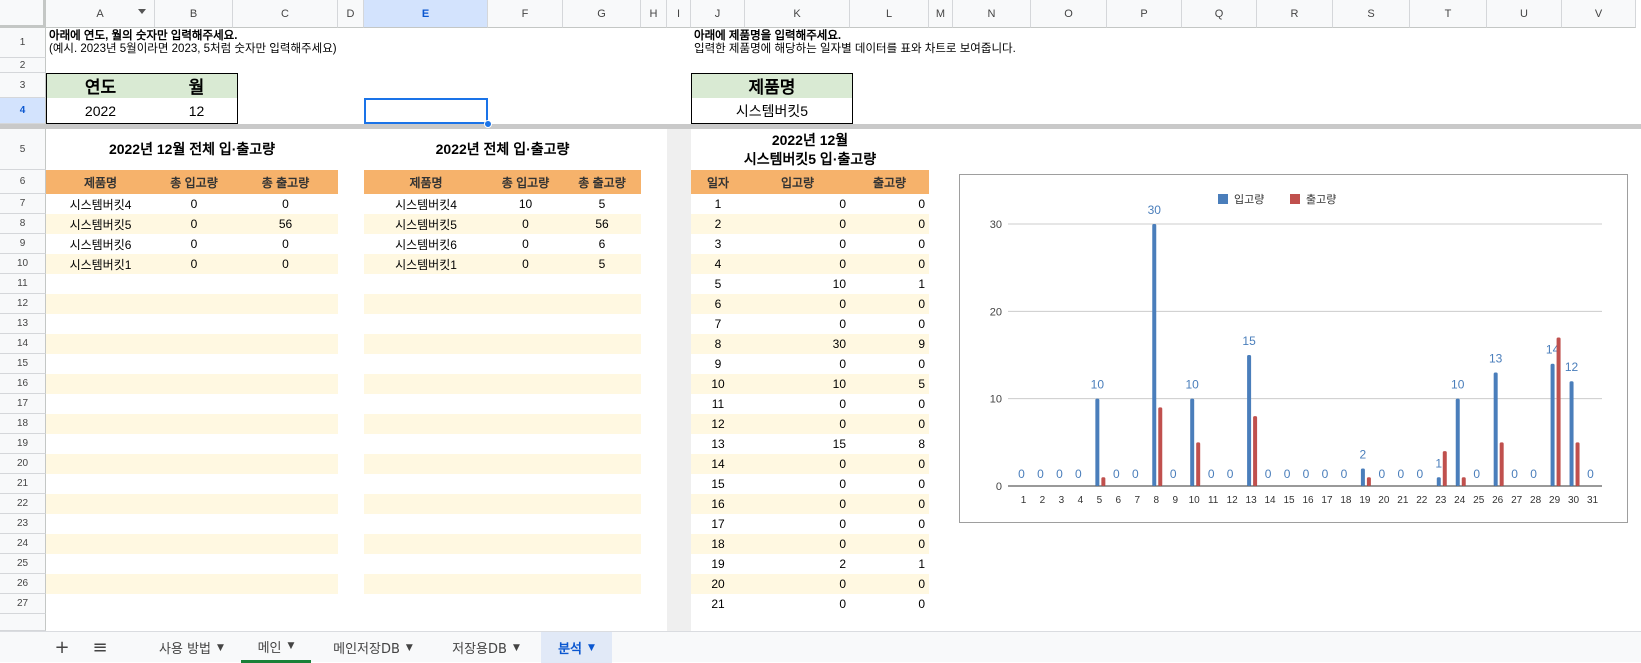 The image size is (1641, 663). What do you see at coordinates (23, 244) in the screenshot?
I see `row-header-9: 9` at bounding box center [23, 244].